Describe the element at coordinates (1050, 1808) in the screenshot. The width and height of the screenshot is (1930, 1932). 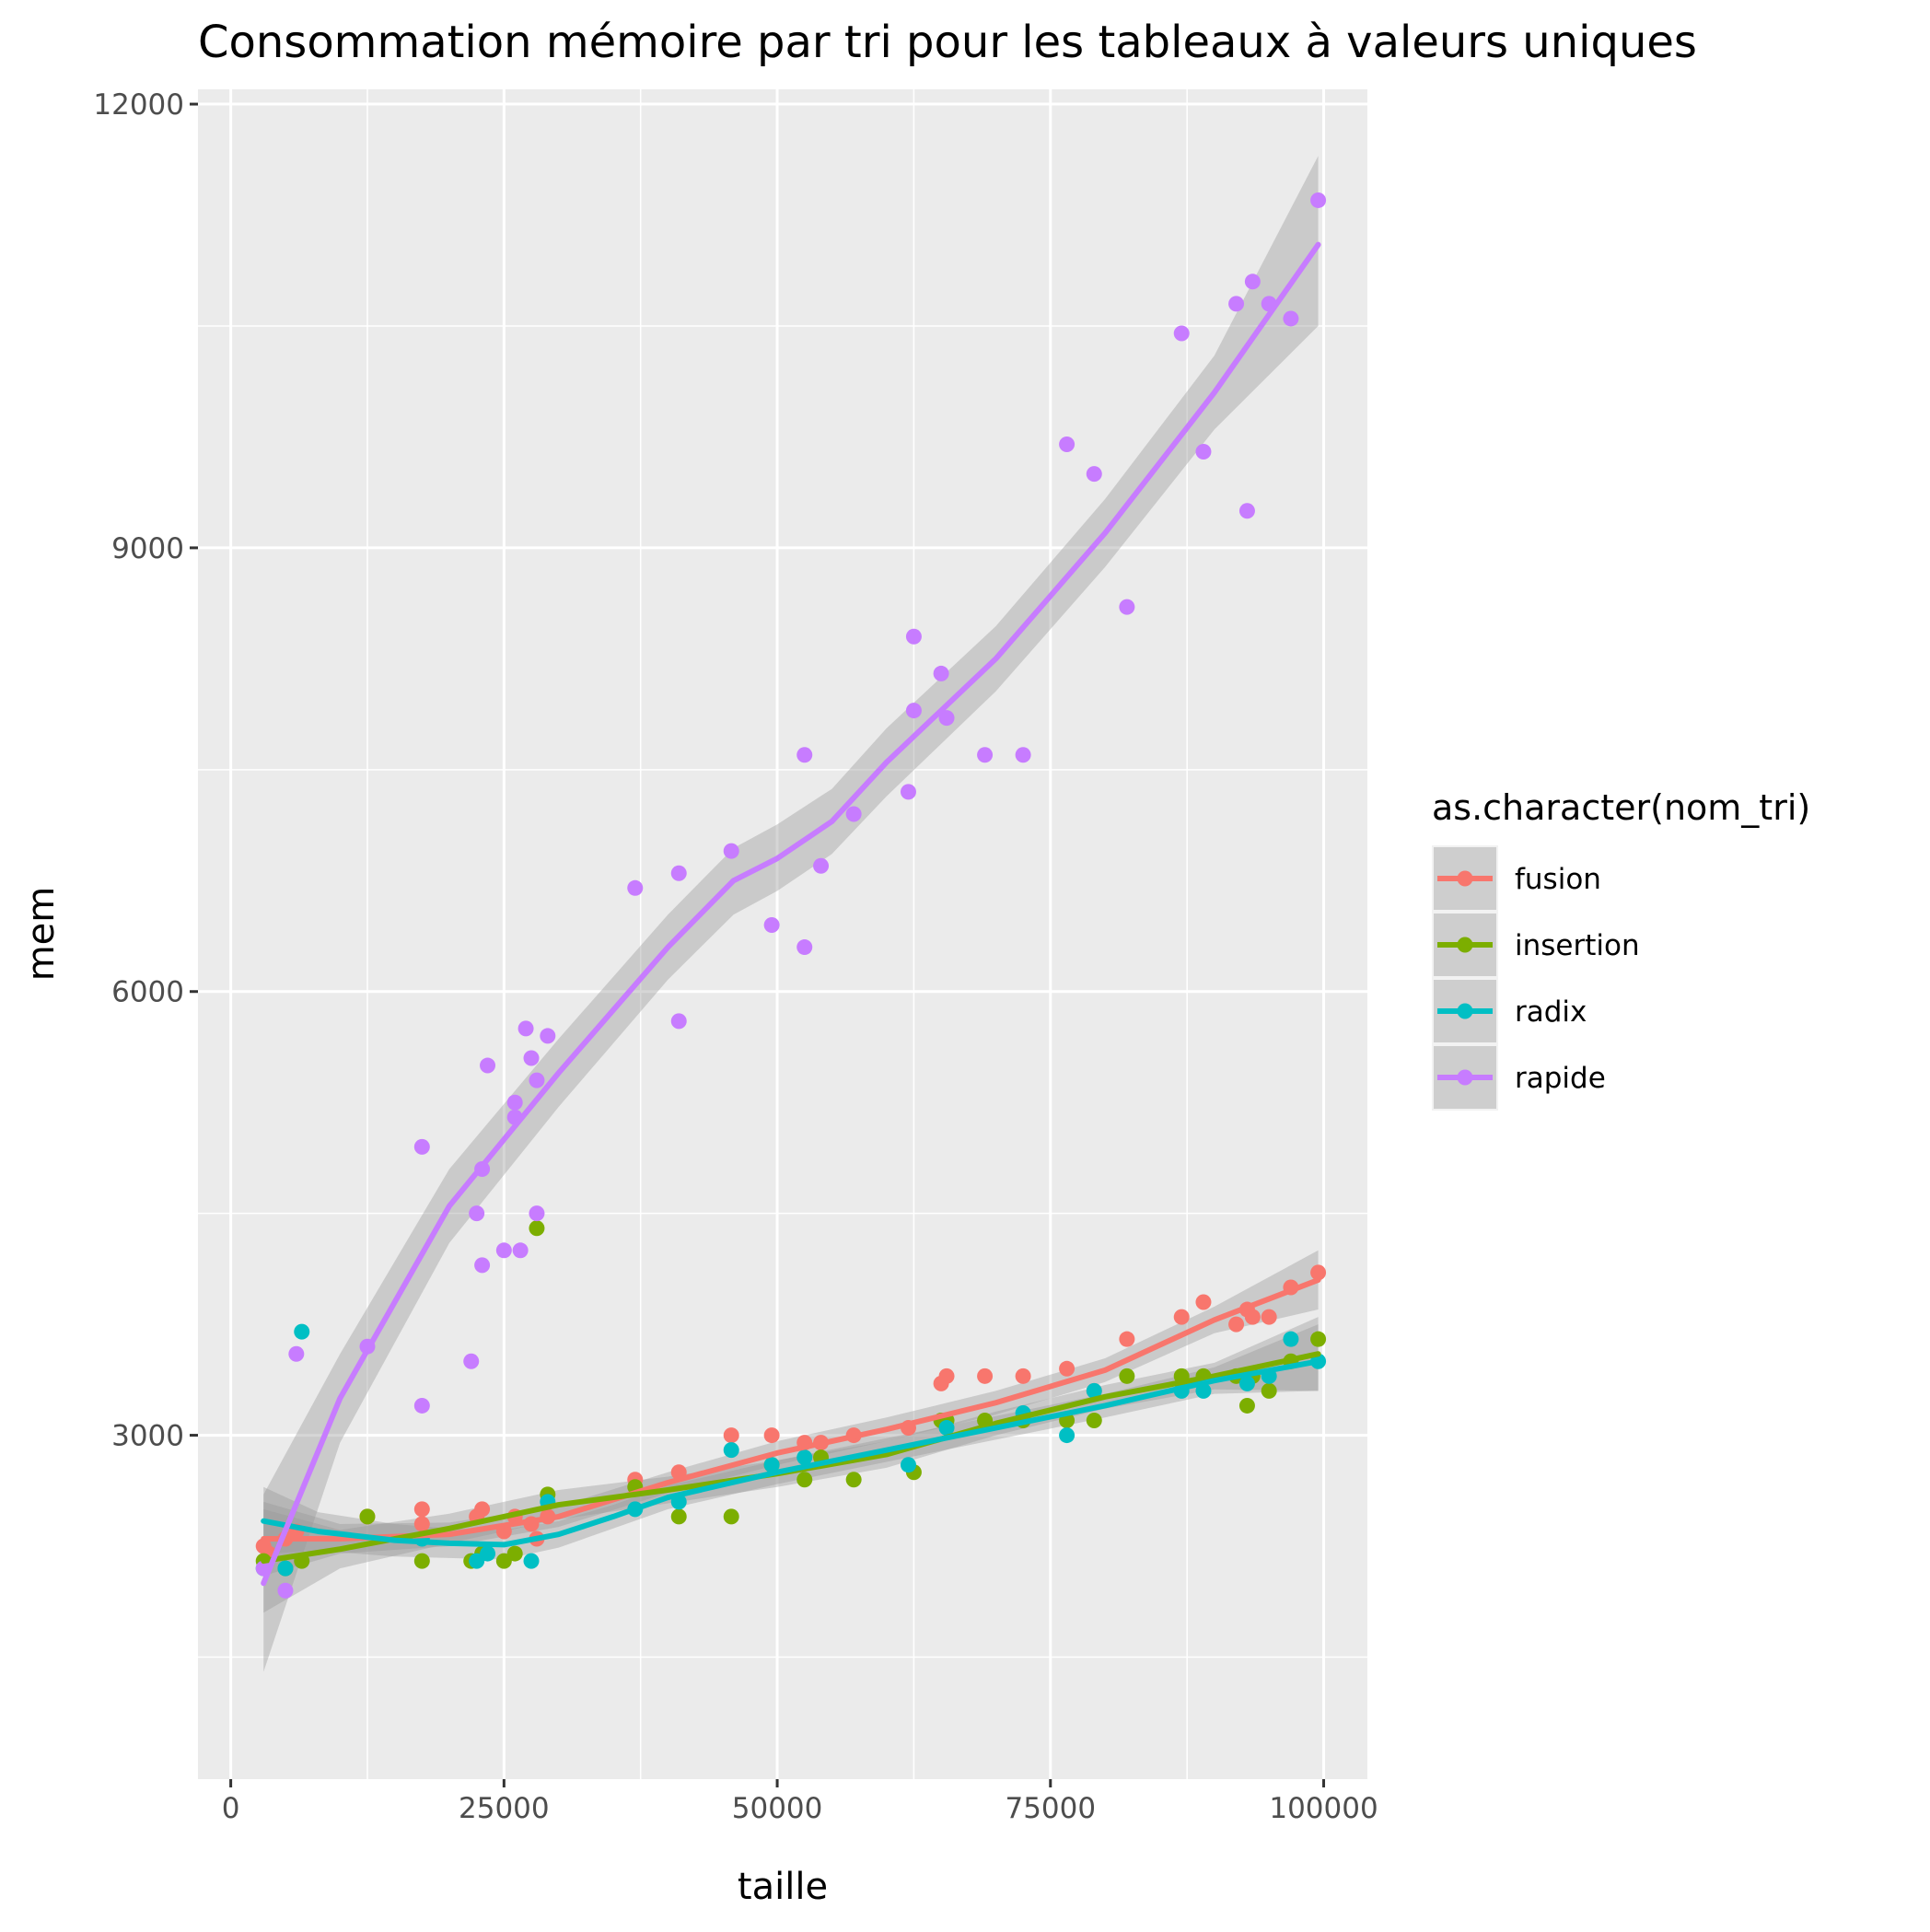
I see `x-tick-label: 75000` at that location.